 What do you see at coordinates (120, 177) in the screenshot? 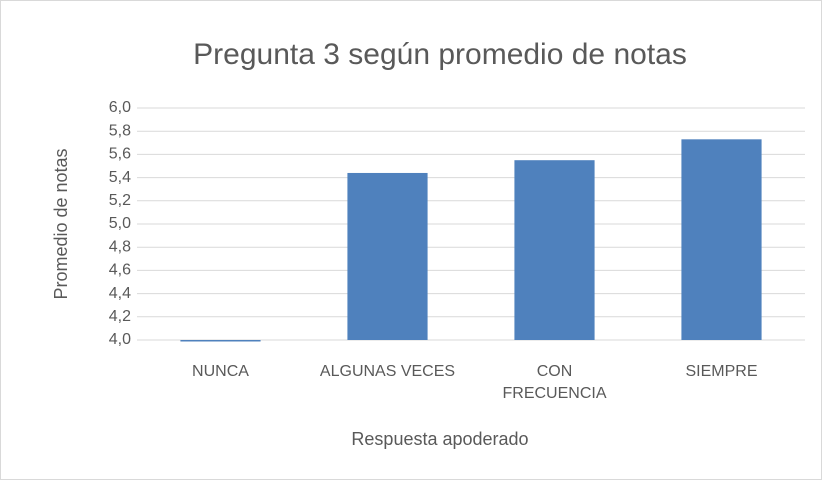
I see `y-tick-label: 5,4` at bounding box center [120, 177].